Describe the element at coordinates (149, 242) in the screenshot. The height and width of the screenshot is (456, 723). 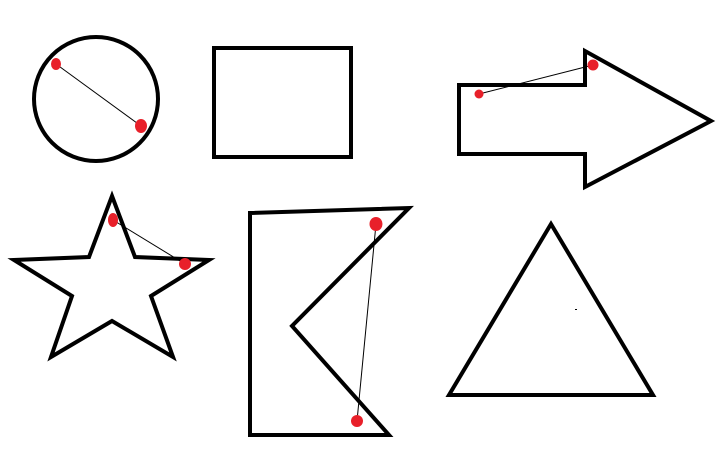
I see `star-chord-line` at that location.